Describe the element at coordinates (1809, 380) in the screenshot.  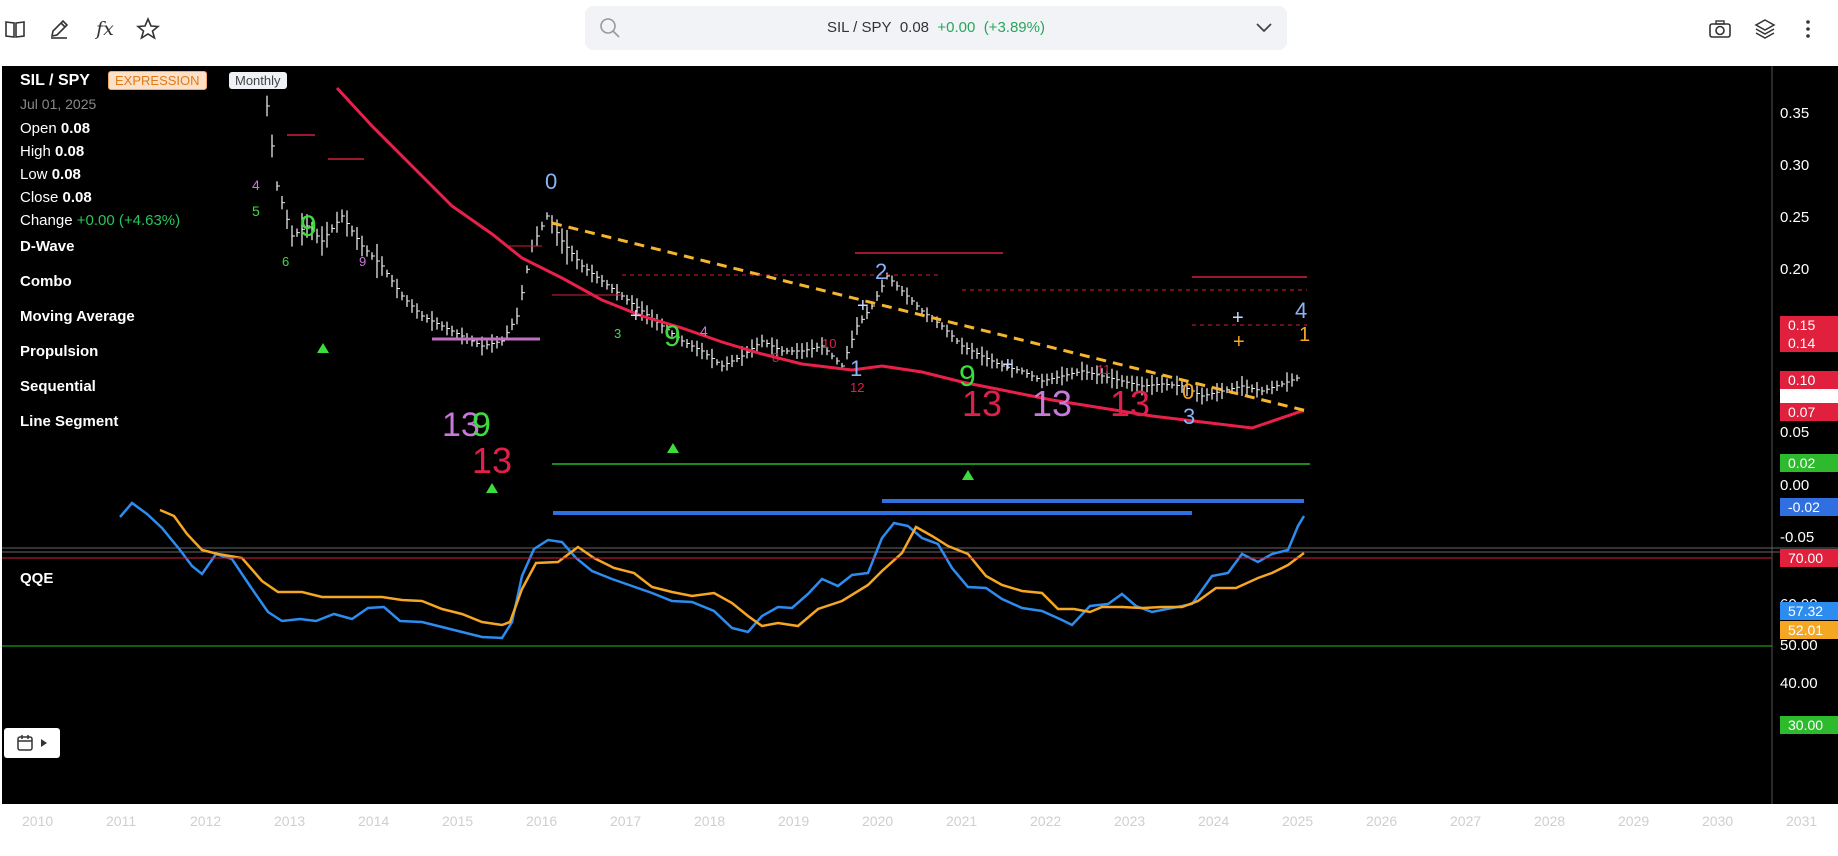
I see `price-tag: 0.10` at that location.